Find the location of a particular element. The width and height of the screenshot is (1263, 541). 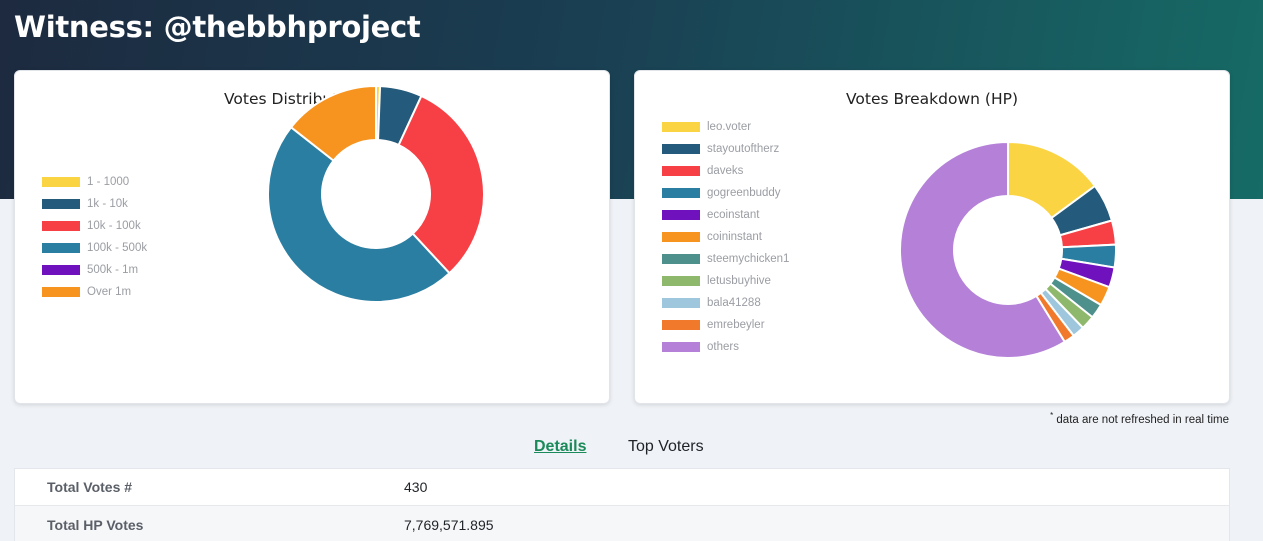

votes-distribution-donut is located at coordinates (376, 193).